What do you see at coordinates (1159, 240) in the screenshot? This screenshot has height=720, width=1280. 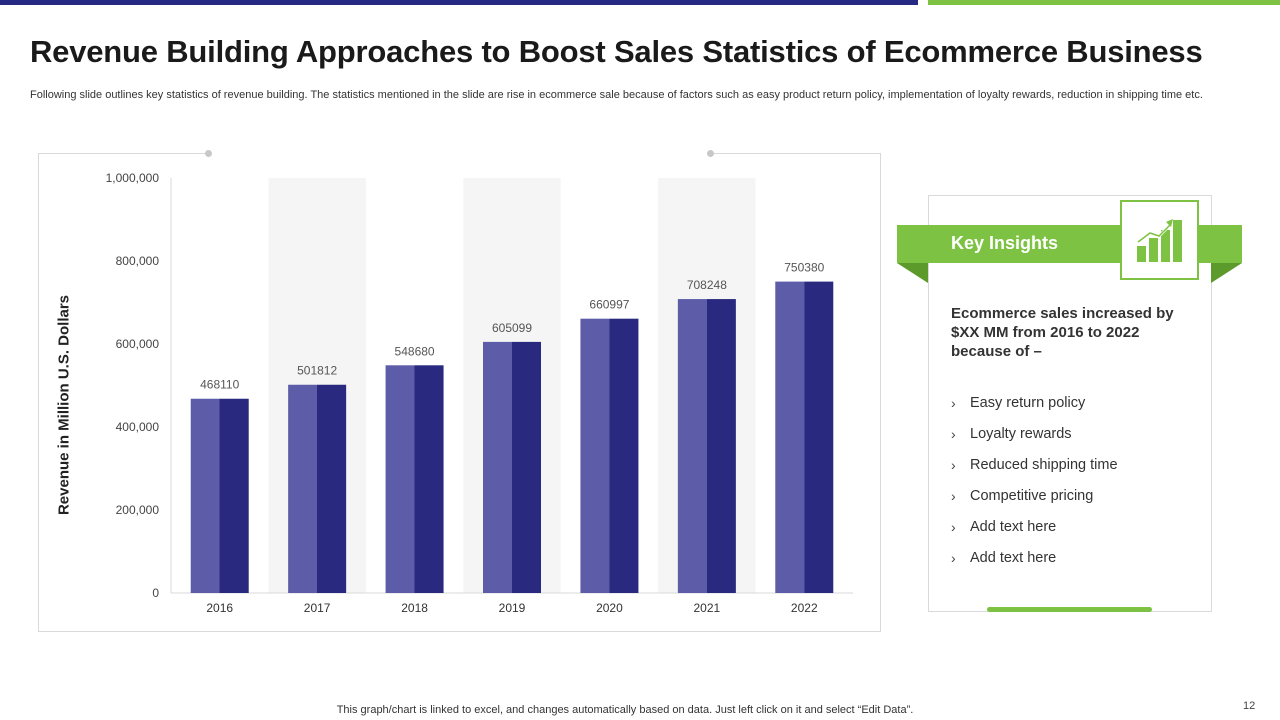 I see `bar-chart-growth-icon` at bounding box center [1159, 240].